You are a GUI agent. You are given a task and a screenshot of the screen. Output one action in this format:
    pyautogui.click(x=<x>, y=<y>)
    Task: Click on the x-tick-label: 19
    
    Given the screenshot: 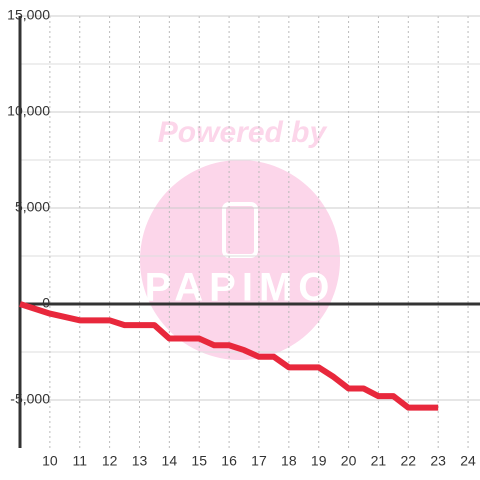 What is the action you would take?
    pyautogui.click(x=319, y=461)
    